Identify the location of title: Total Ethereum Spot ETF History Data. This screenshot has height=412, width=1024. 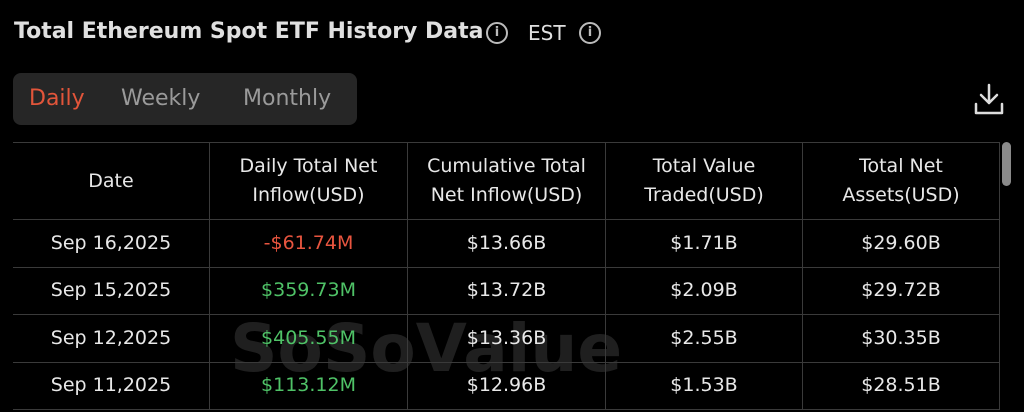
(249, 31).